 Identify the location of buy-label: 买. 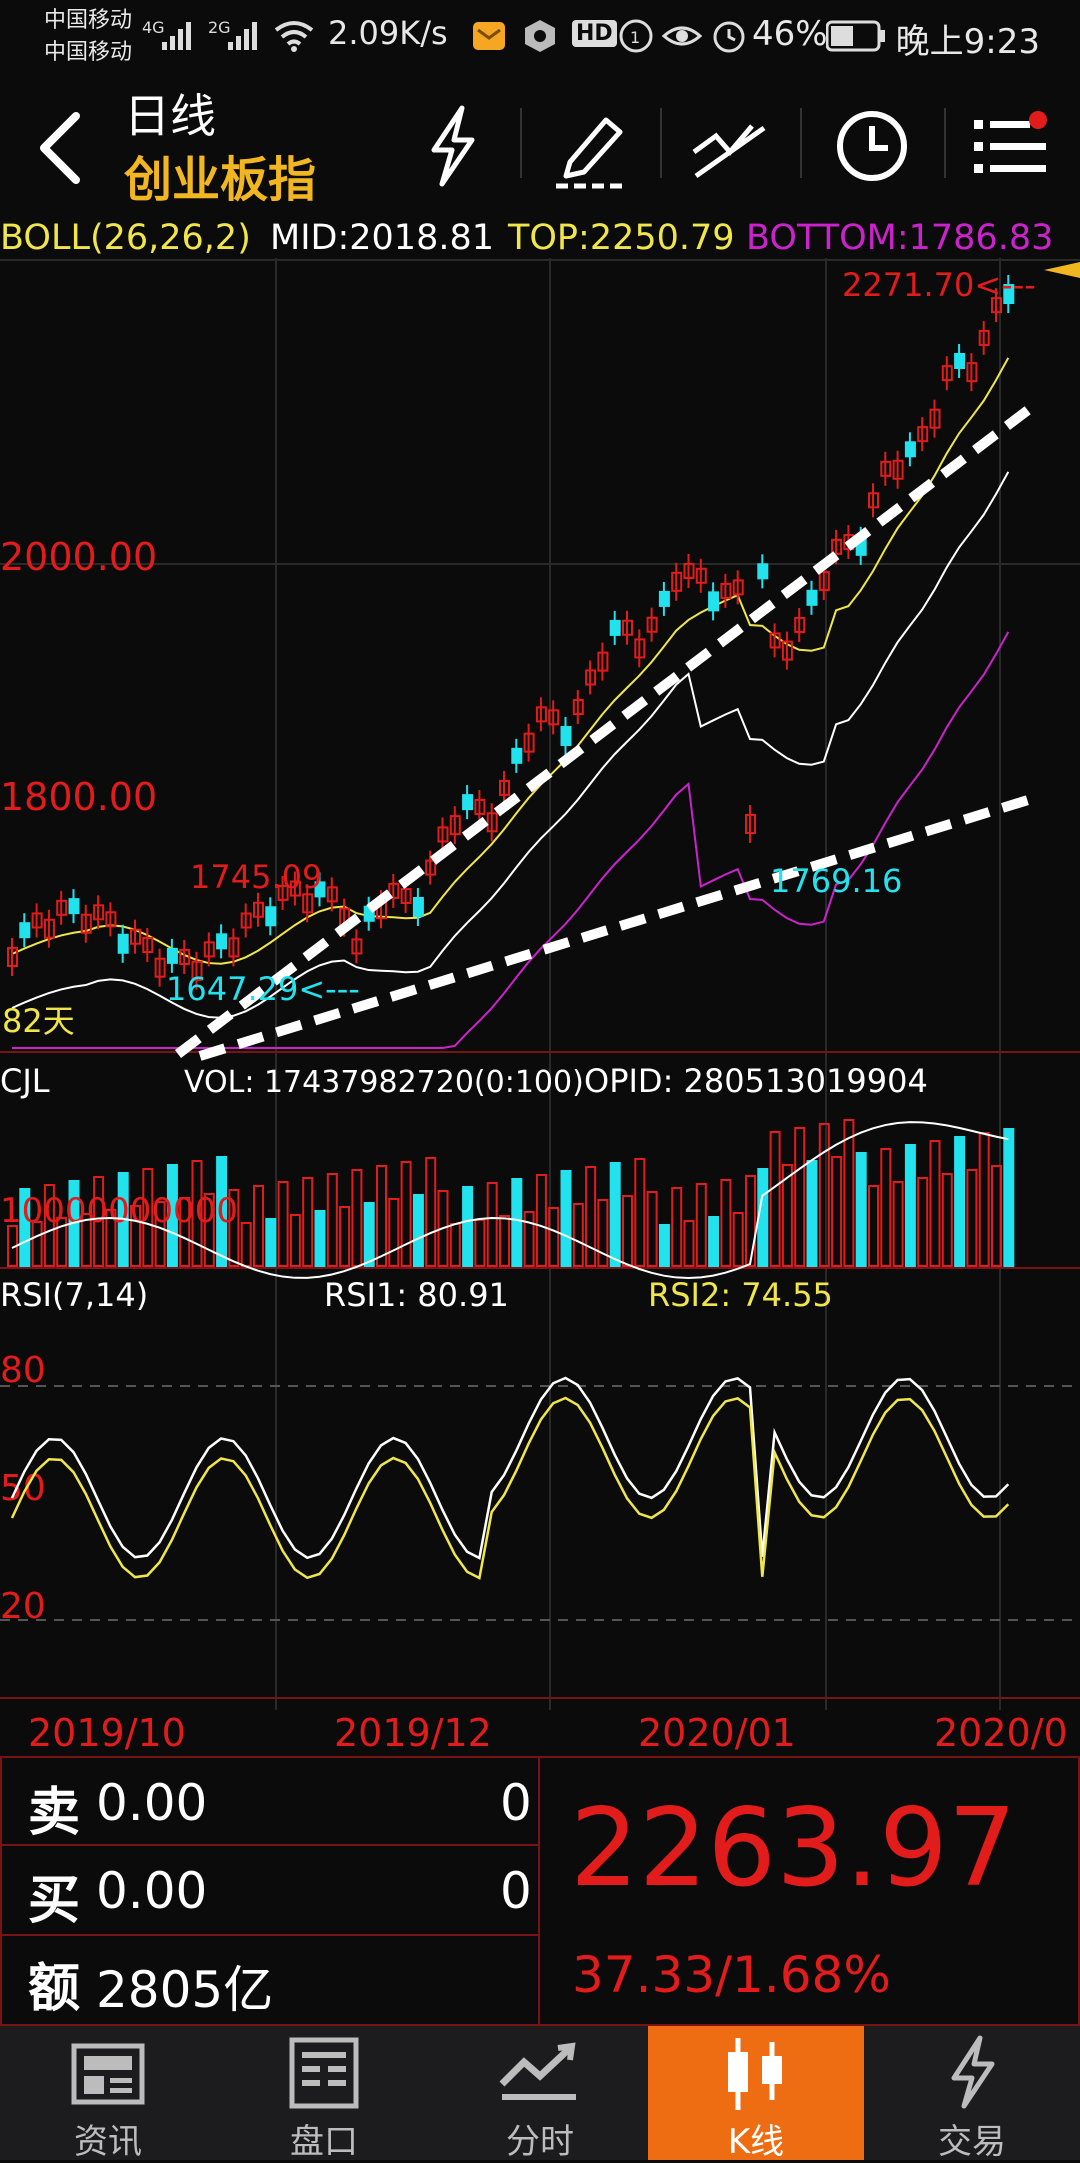
(54, 1895).